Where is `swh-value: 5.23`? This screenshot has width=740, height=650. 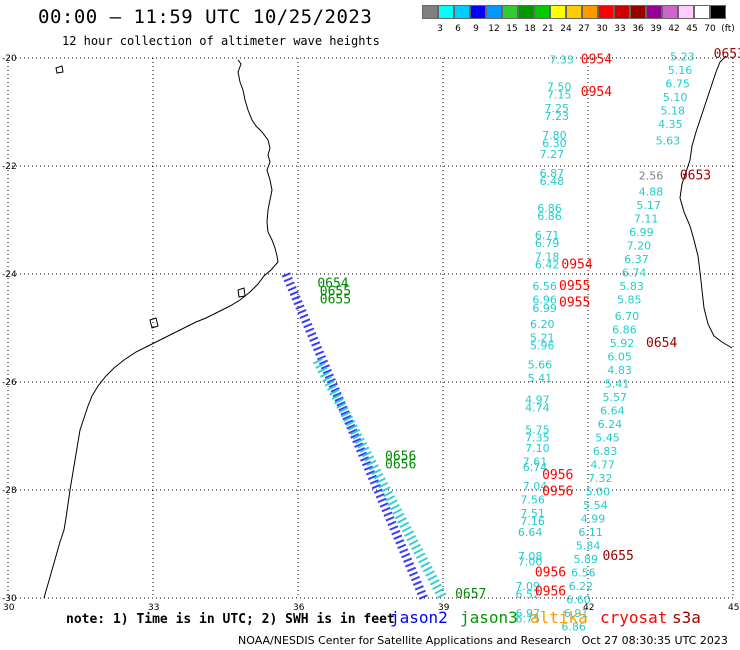
swh-value: 5.23 is located at coordinates (682, 57).